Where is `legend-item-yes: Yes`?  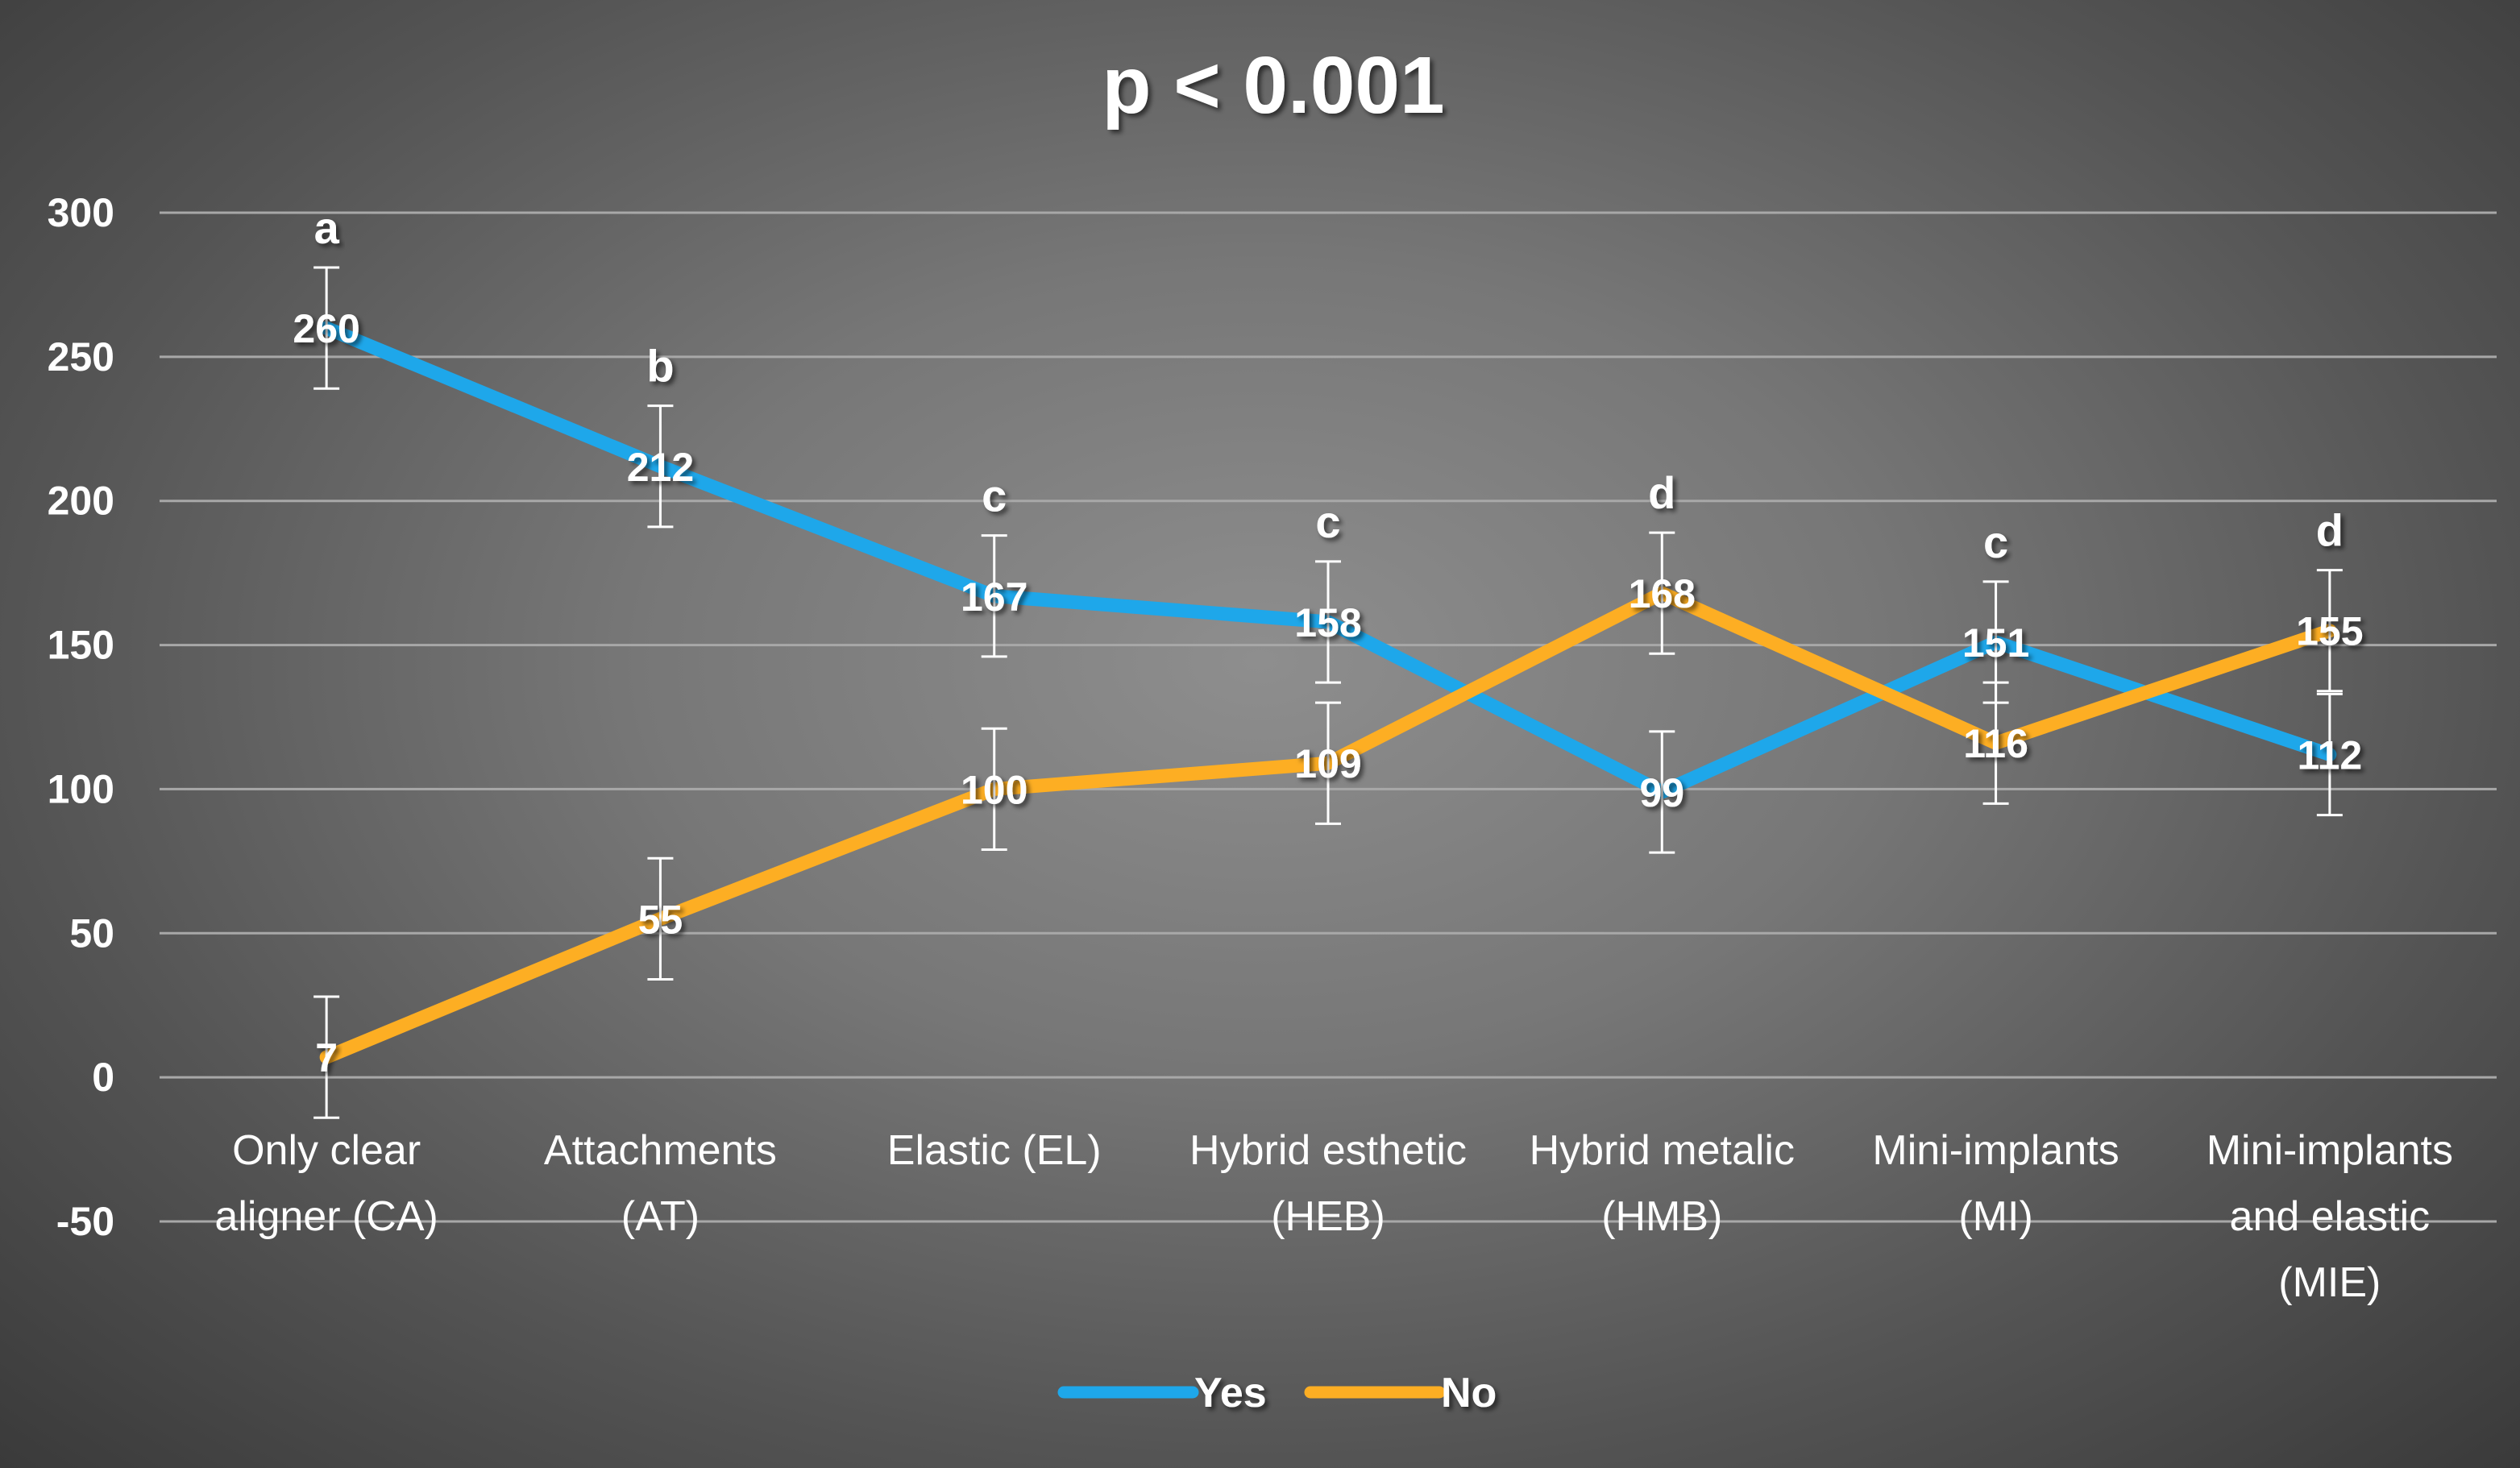 legend-item-yes: Yes is located at coordinates (1162, 1393).